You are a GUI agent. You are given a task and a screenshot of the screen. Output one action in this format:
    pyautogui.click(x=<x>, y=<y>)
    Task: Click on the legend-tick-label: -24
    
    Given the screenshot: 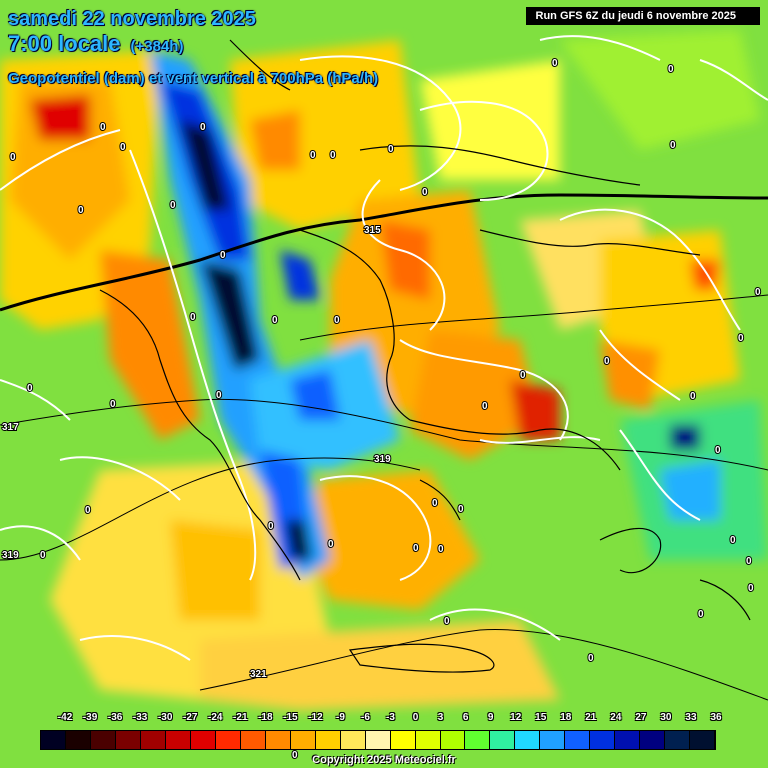 What is the action you would take?
    pyautogui.click(x=215, y=717)
    